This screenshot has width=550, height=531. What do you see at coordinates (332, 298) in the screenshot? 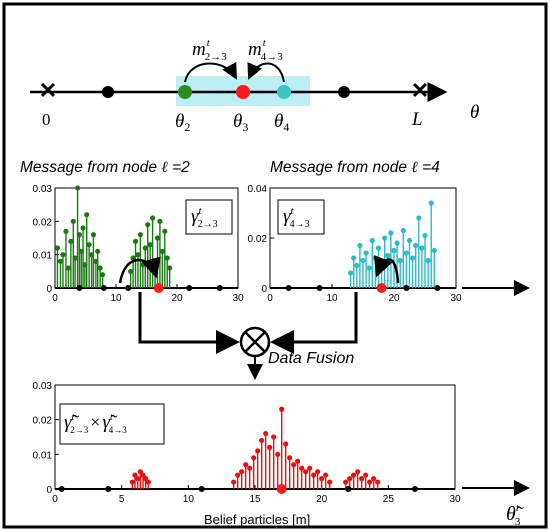
I see `right-chart-xtick-label: 10` at bounding box center [332, 298].